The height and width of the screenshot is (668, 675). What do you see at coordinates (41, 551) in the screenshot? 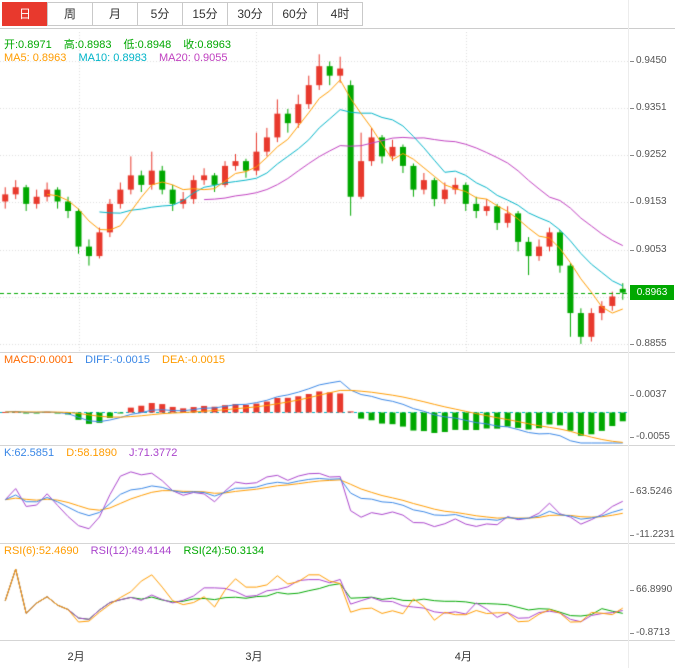
I see `rsi6-value: RSI(6):52.4690` at bounding box center [41, 551].